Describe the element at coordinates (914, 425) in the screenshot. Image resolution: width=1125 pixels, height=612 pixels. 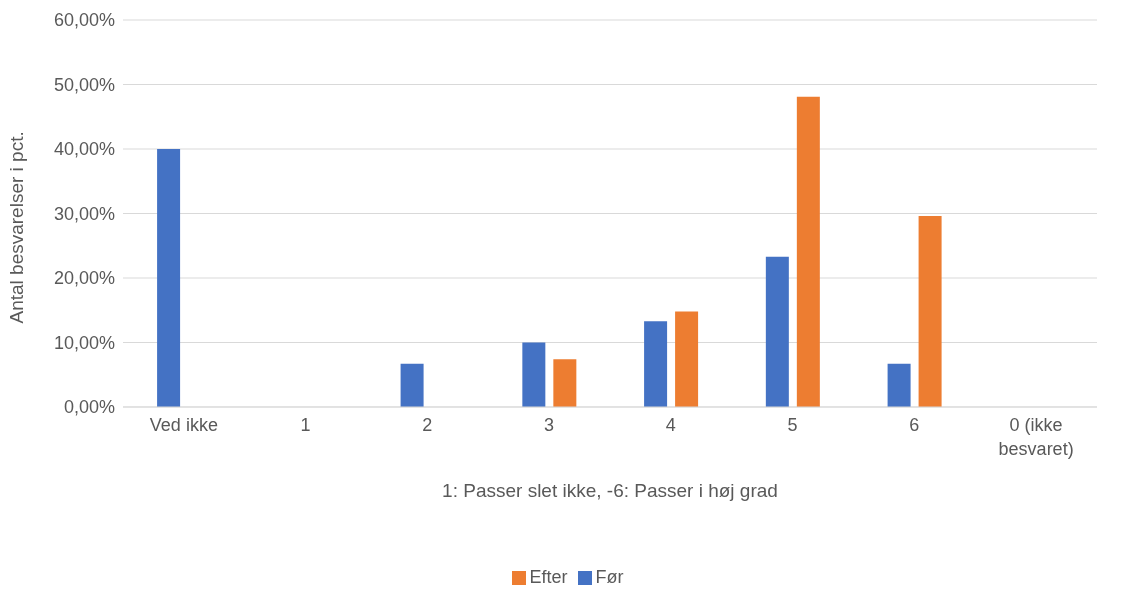
I see `x-tick-label: 6` at that location.